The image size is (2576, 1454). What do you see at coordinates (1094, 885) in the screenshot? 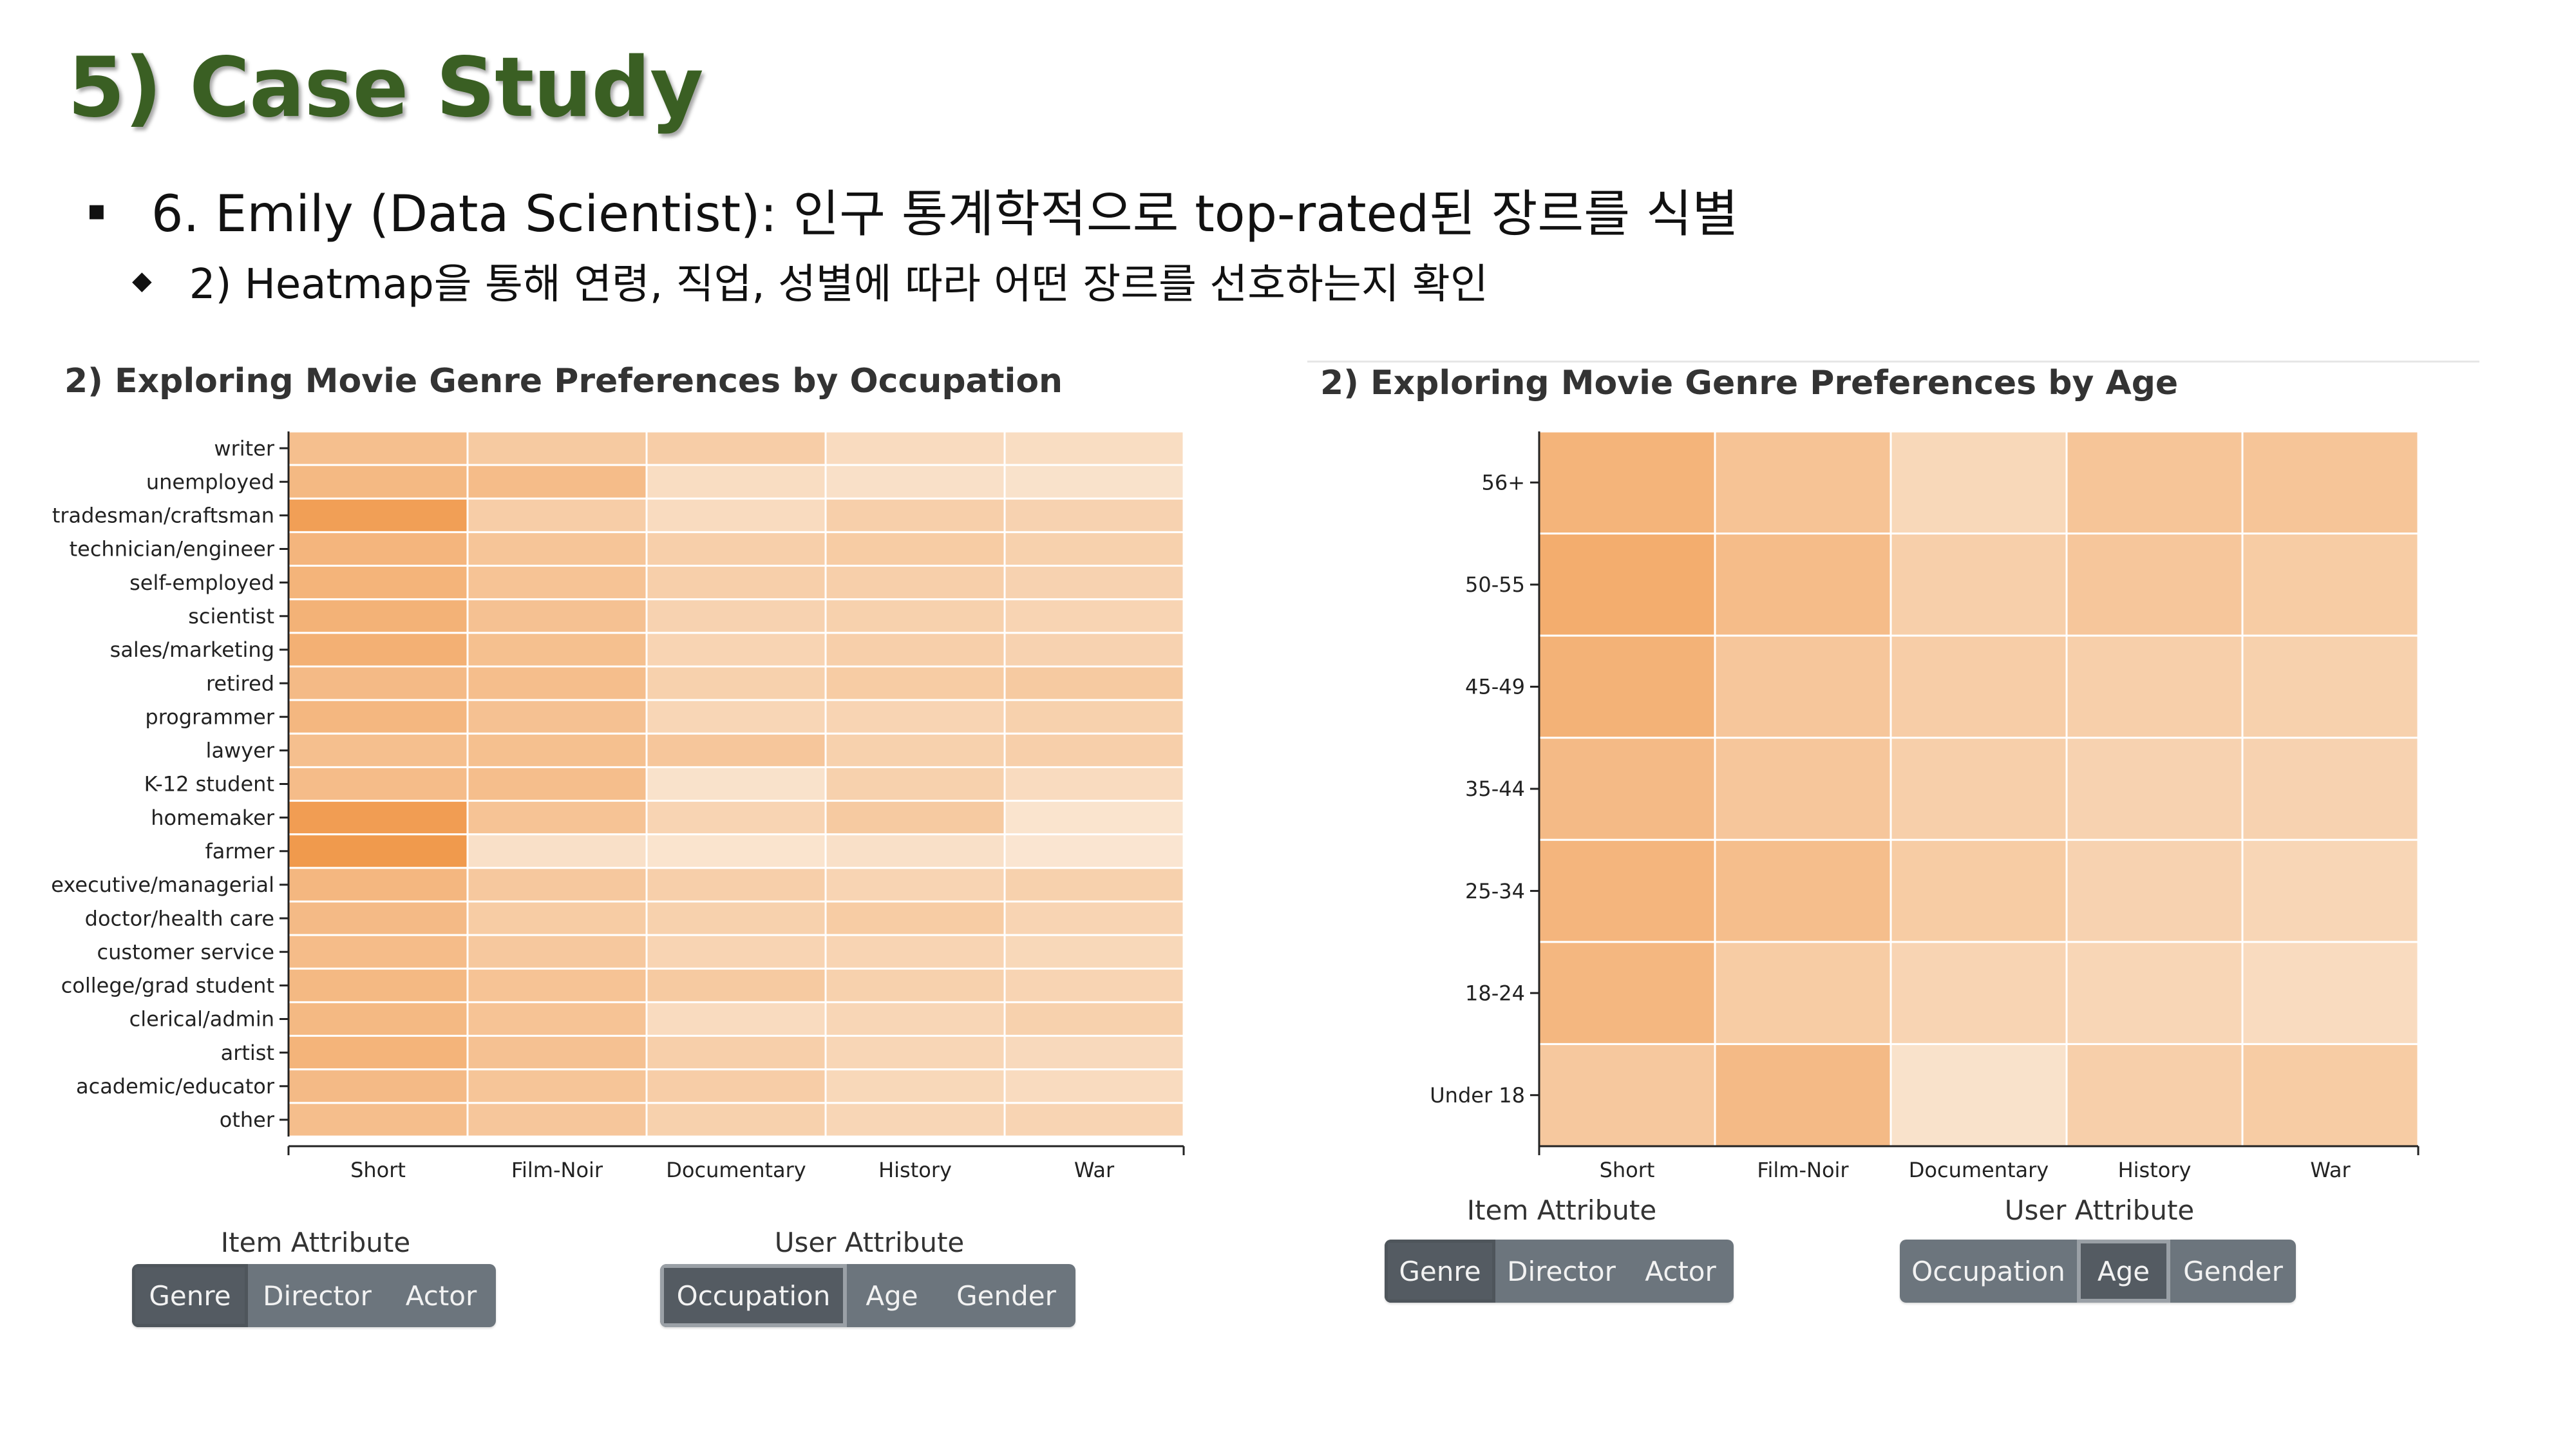
I see `occupation-cell-executive-managerial-war` at bounding box center [1094, 885].